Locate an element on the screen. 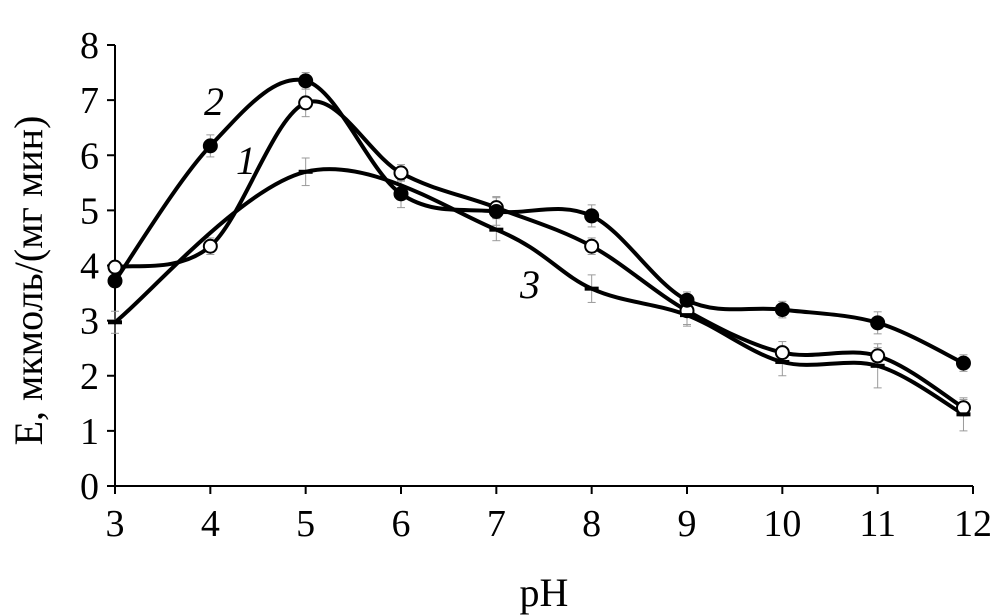 The width and height of the screenshot is (1004, 615). y-tick-label: 8 is located at coordinates (89, 46).